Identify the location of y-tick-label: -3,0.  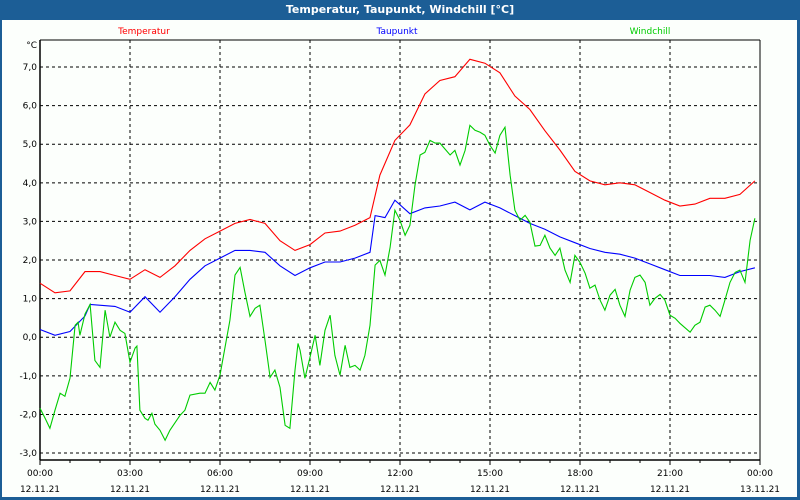
(28, 454).